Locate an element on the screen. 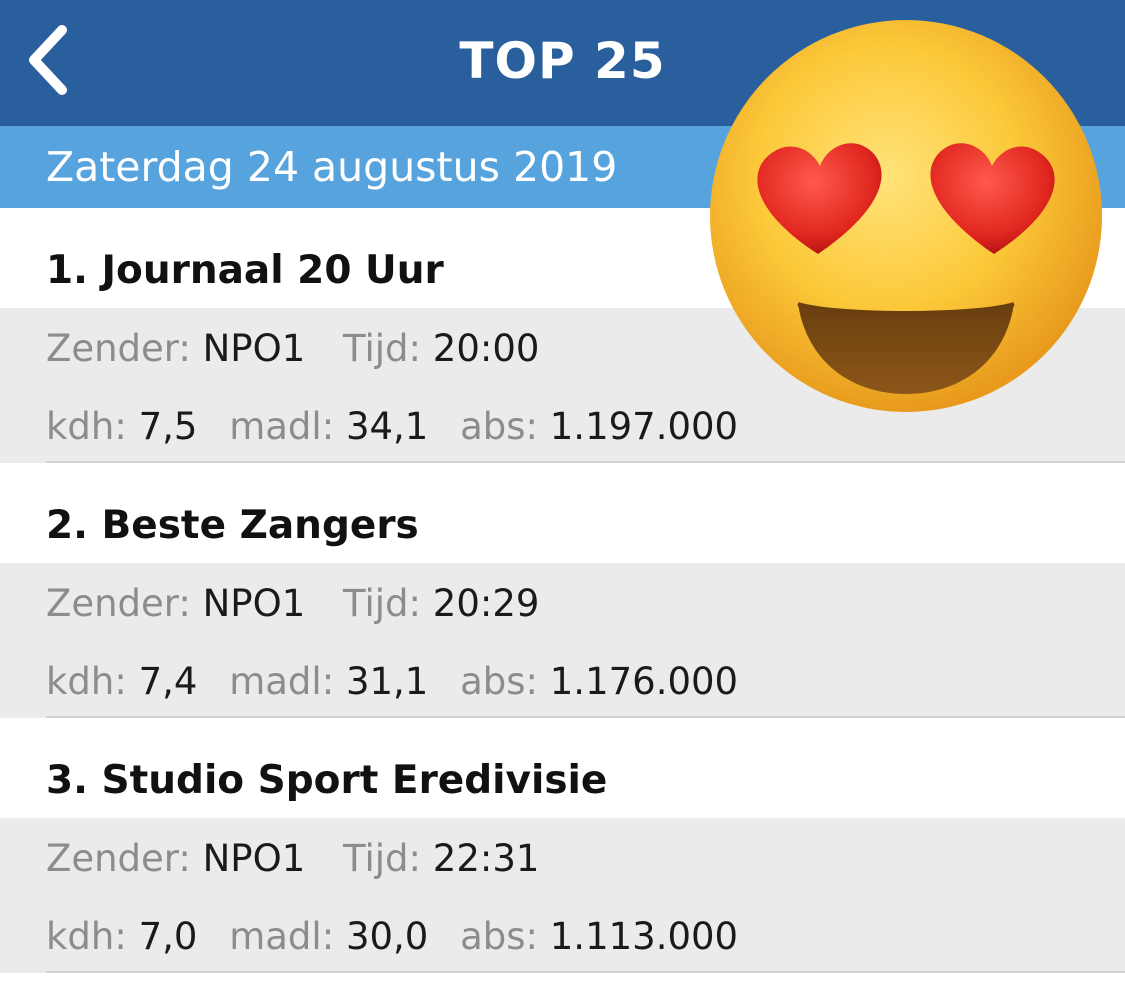 The height and width of the screenshot is (983, 1125). chevron-left-icon is located at coordinates (48, 60).